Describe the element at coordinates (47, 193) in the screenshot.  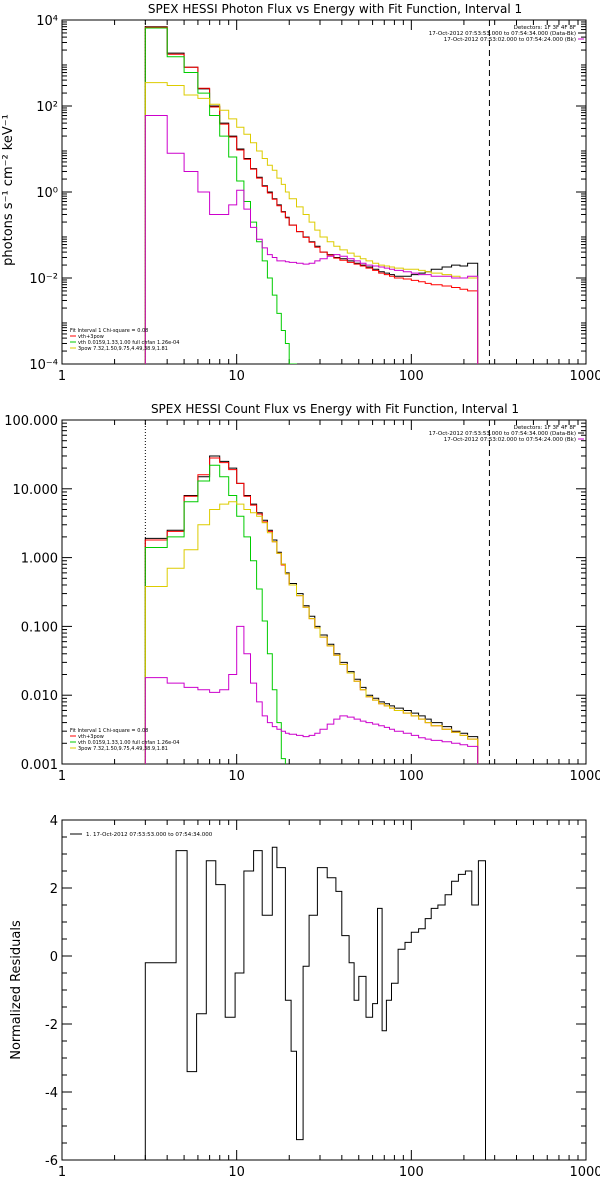
I see `y-tick-label: 10⁰` at that location.